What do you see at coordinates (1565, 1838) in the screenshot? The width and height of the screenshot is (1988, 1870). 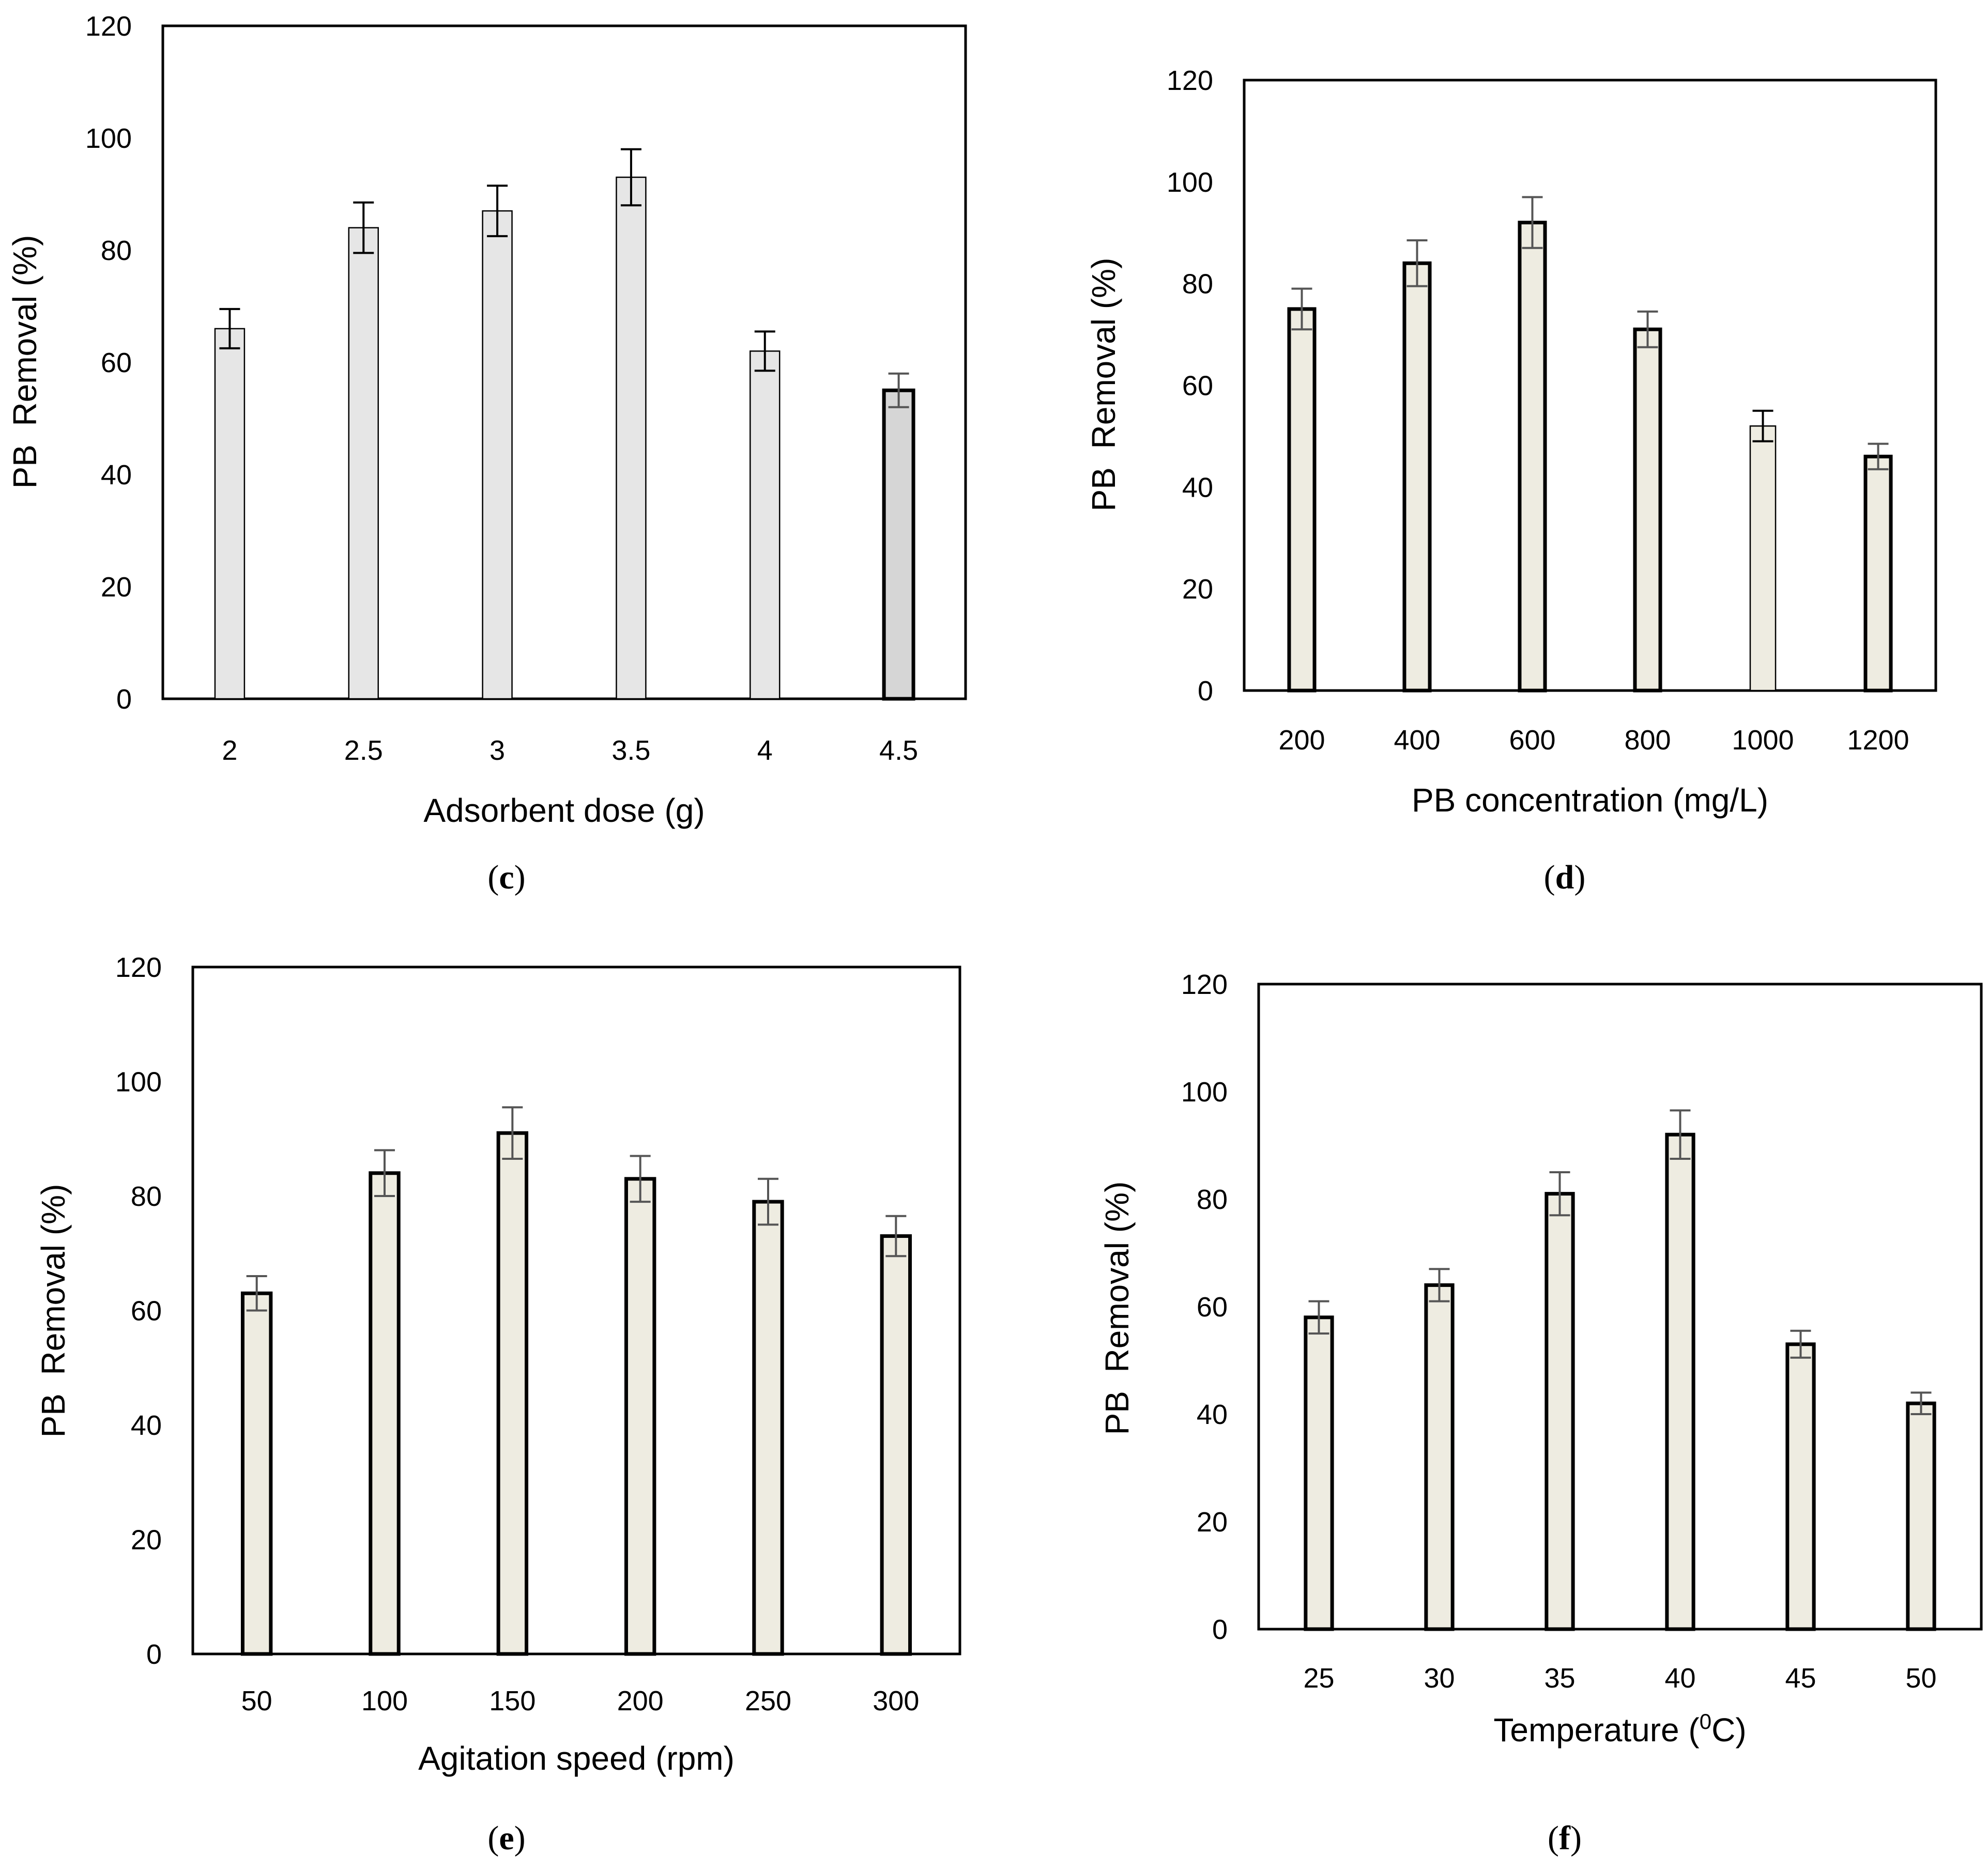 I see `panel-caption-f: (f)` at bounding box center [1565, 1838].